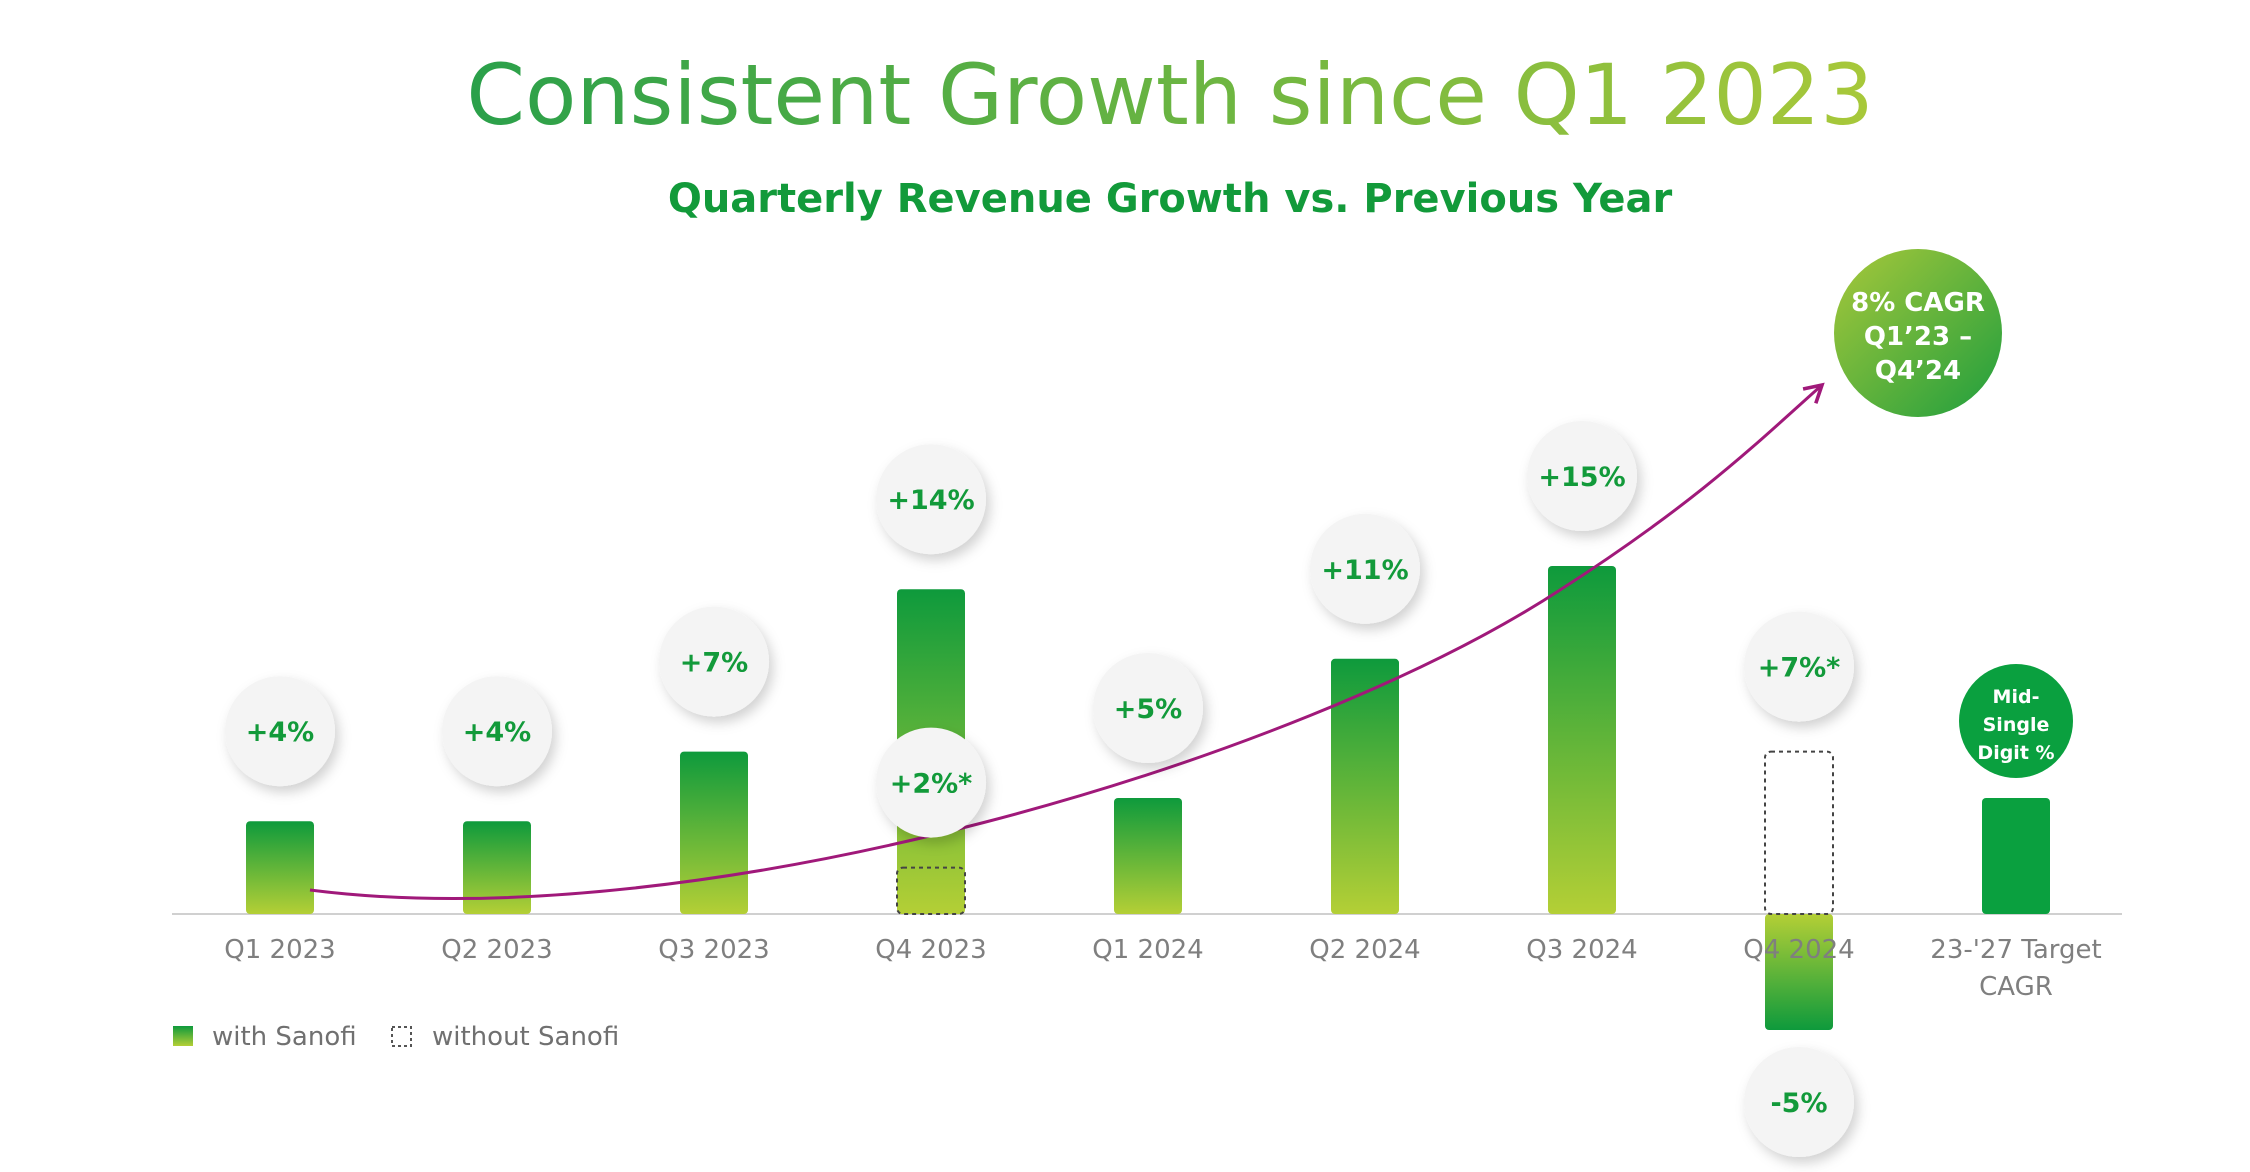 Image resolution: width=2250 pixels, height=1172 pixels. I want to click on page-title: Consistent Growth since Q1 2023, so click(1169, 95).